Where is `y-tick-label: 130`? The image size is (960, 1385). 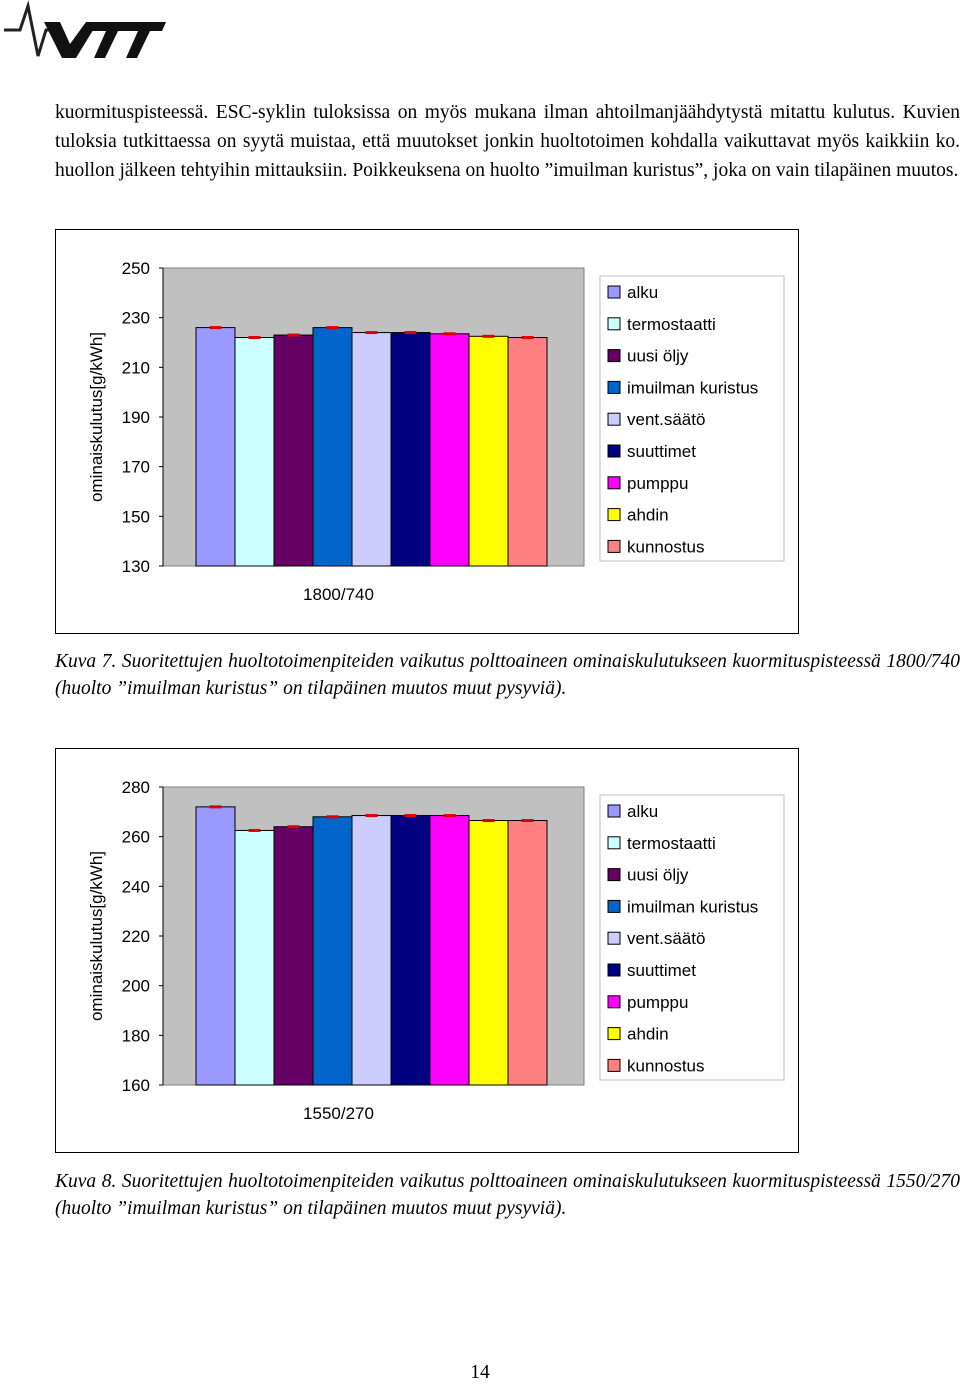 y-tick-label: 130 is located at coordinates (136, 566).